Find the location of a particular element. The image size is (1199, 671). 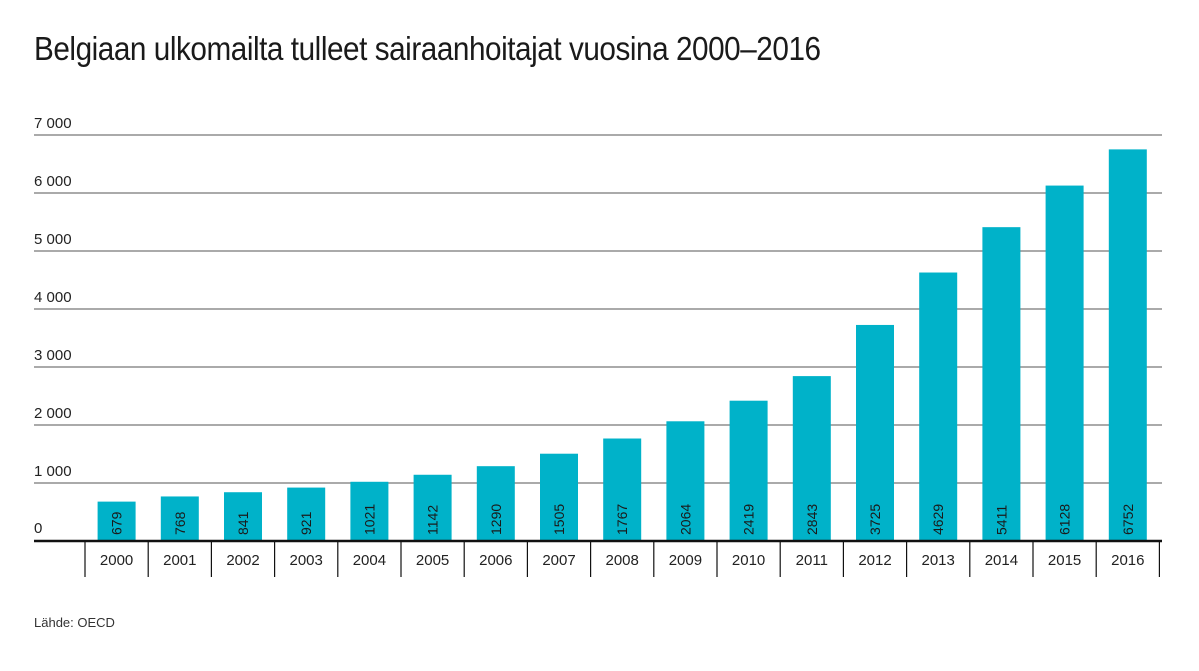

x-tick-label: 2014 is located at coordinates (1001, 560).